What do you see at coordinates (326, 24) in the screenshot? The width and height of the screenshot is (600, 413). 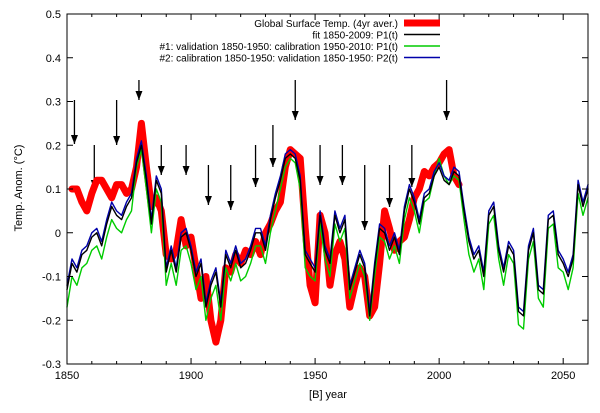 I see `legend-label-1: Global Surface Temp. (4yr aver.)` at bounding box center [326, 24].